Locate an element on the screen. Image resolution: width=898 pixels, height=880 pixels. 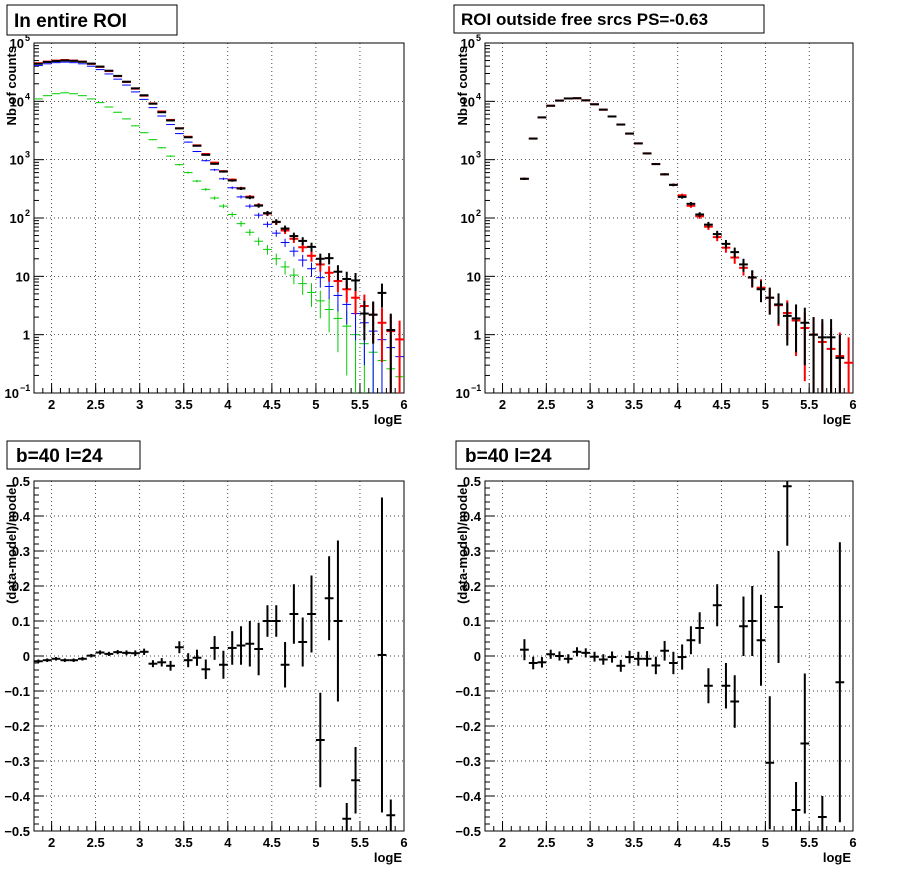
y-tick-label: 0.1 is located at coordinates (472, 621).